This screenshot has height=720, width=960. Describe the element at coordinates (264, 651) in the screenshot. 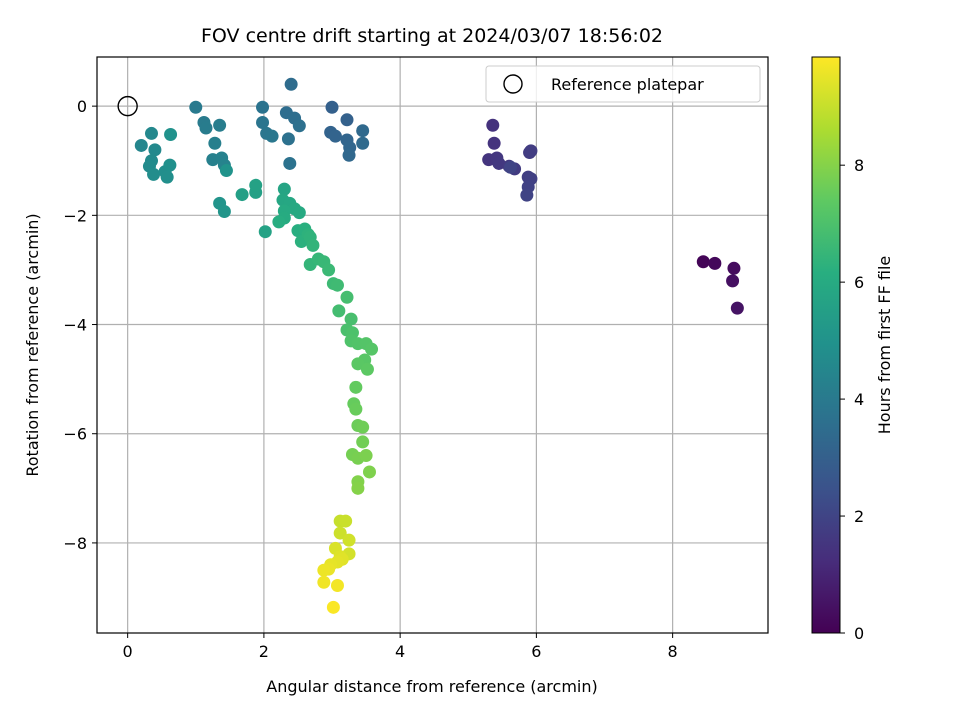

I see `x-tick-label: 2` at that location.